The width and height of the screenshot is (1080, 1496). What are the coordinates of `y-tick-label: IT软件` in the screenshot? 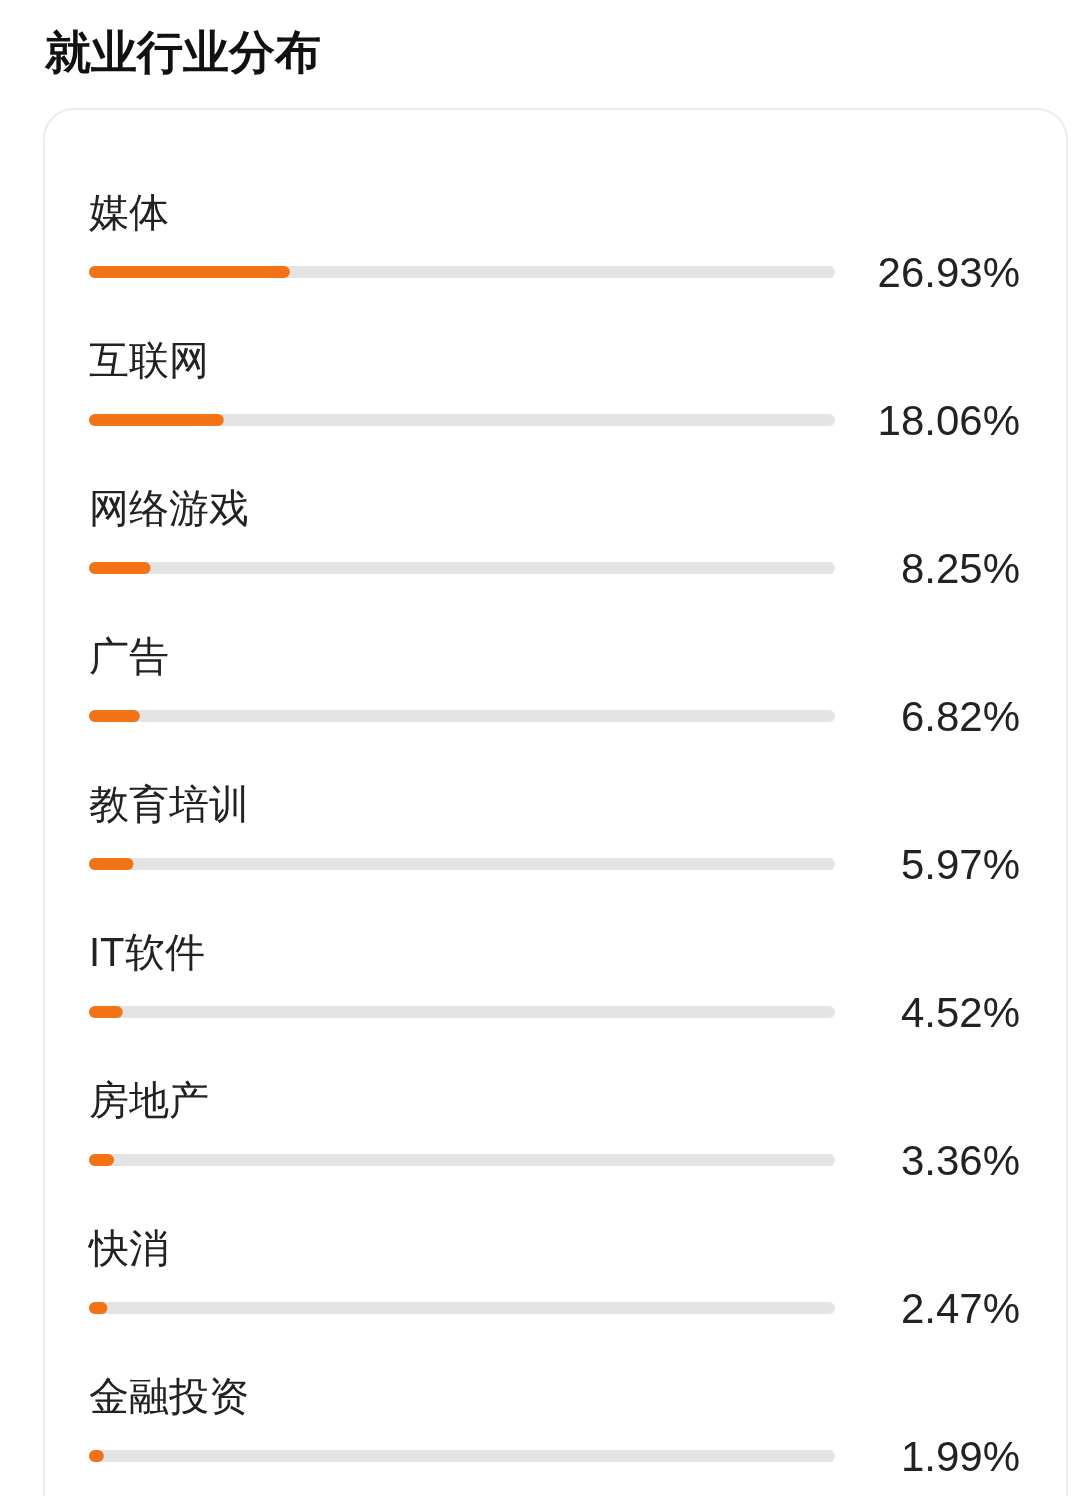 It's located at (147, 952).